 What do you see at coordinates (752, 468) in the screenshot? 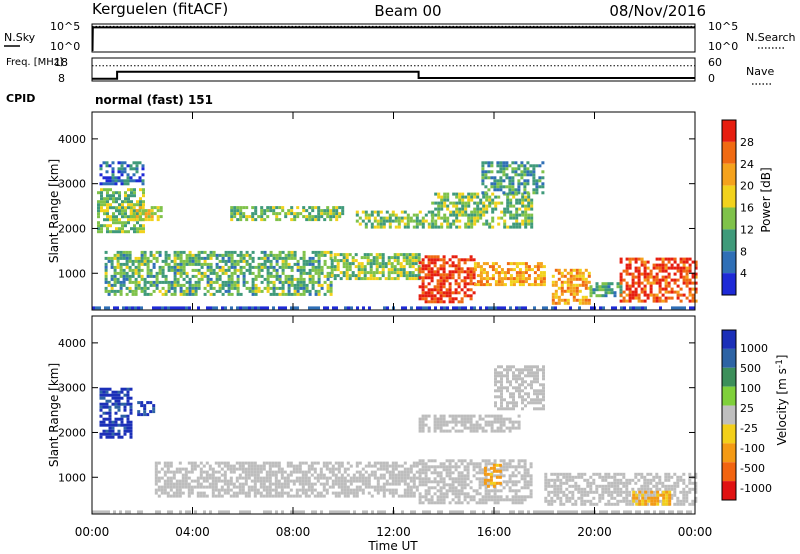
I see `velocity-colorbar-tick: -500` at bounding box center [752, 468].